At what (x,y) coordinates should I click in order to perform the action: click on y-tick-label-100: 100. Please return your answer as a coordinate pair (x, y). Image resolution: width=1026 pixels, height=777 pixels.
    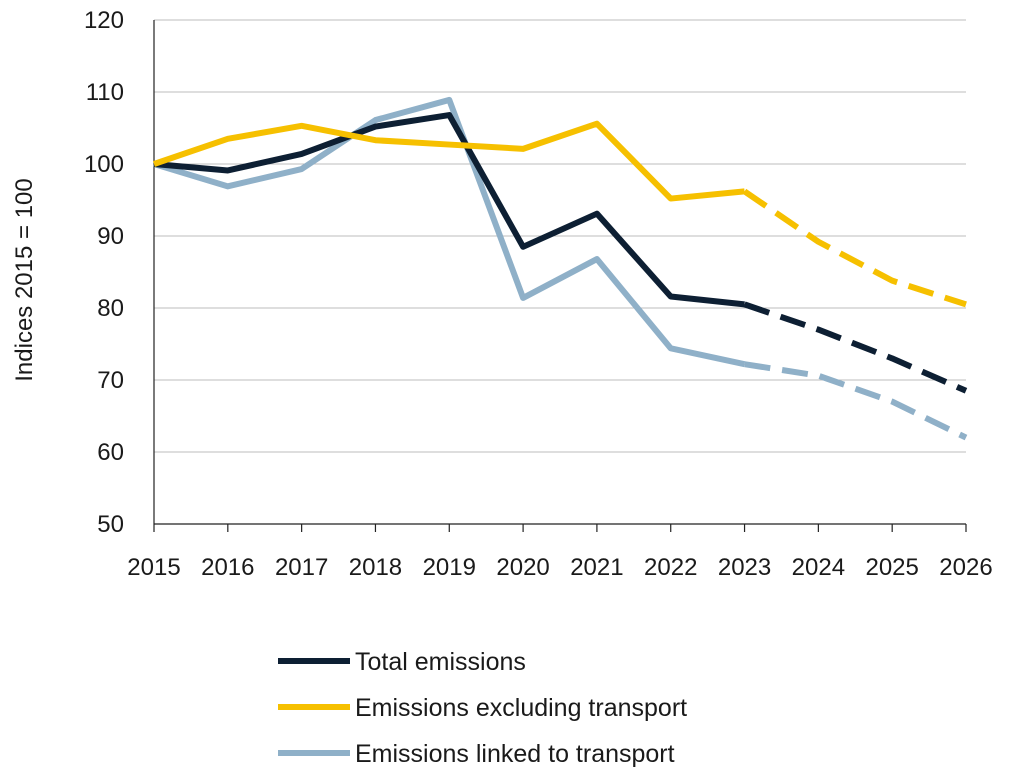
    Looking at the image, I should click on (104, 164).